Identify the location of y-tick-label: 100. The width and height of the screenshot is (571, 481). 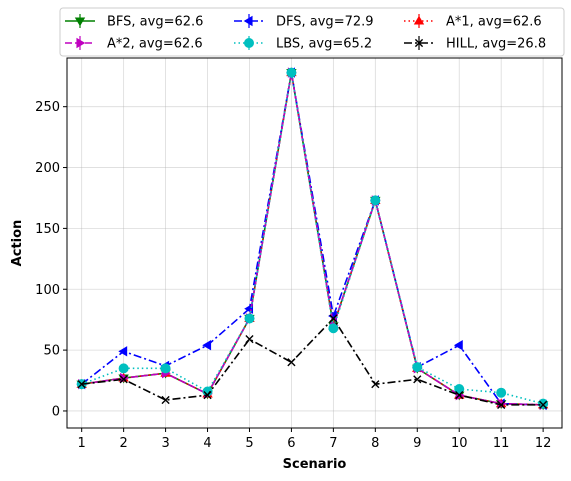
(47, 290).